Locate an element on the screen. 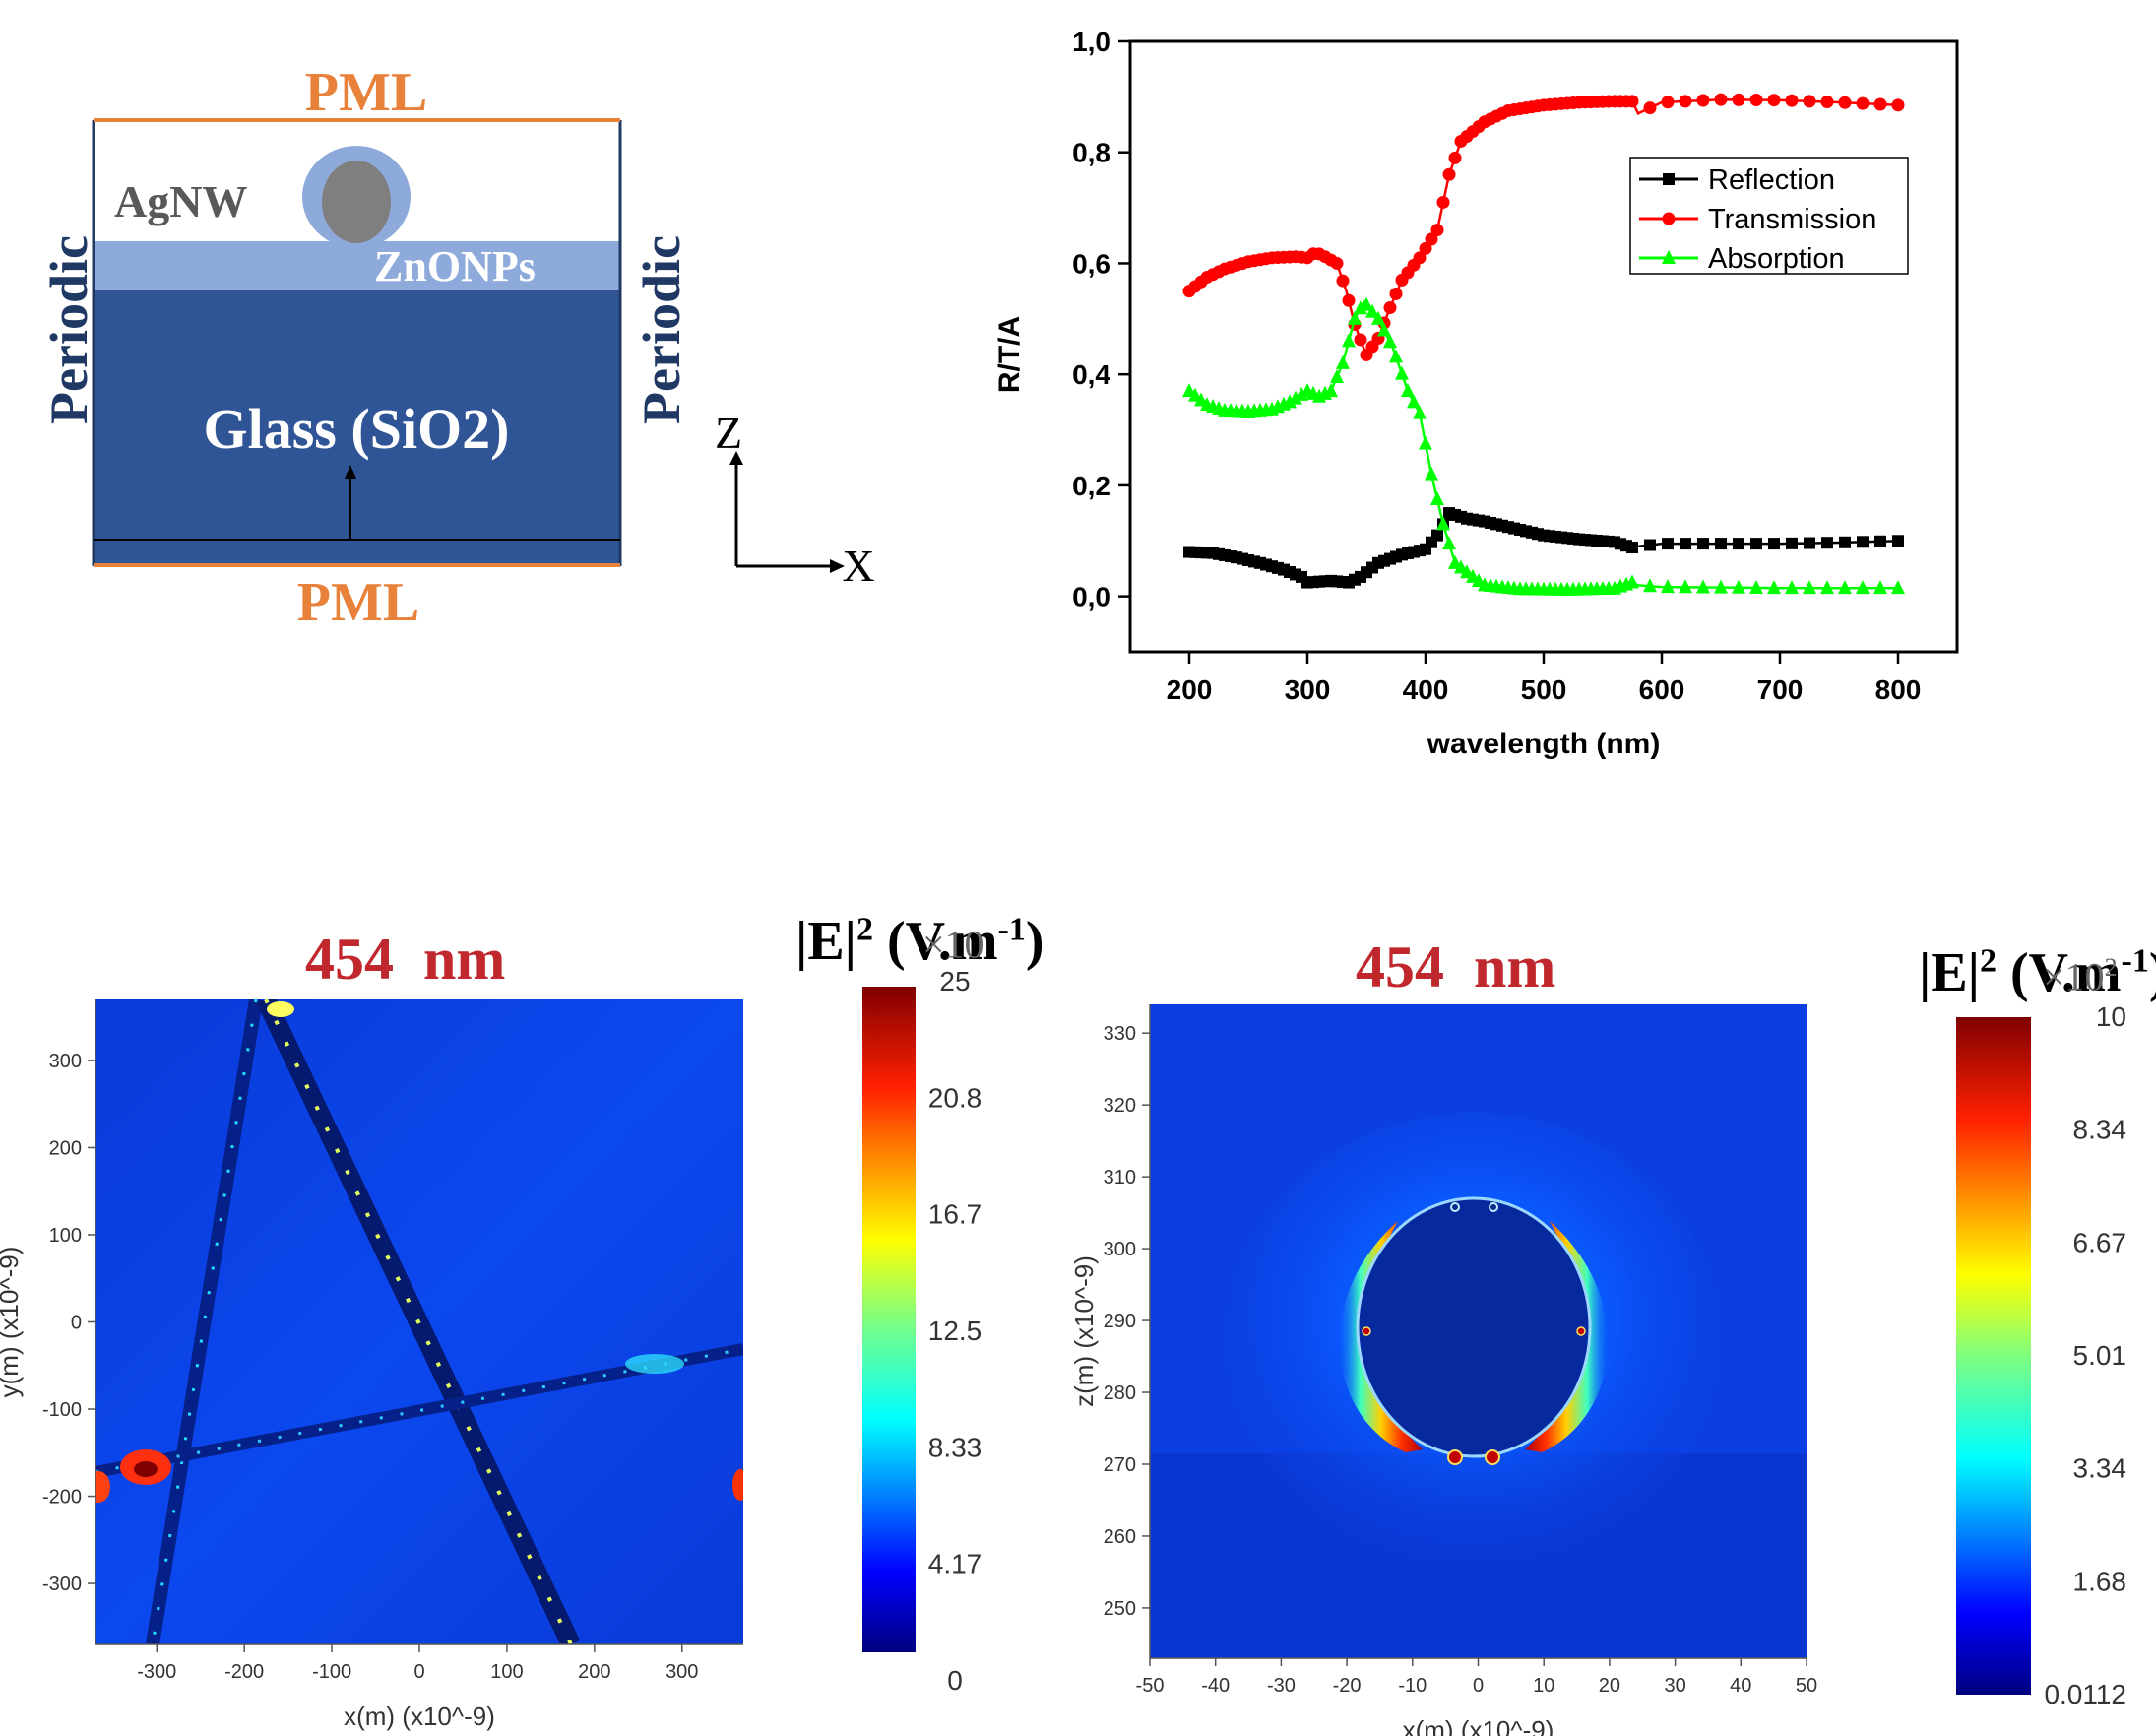 Image resolution: width=2156 pixels, height=1736 pixels. hotspot-left-crescent is located at coordinates (1381, 1336).